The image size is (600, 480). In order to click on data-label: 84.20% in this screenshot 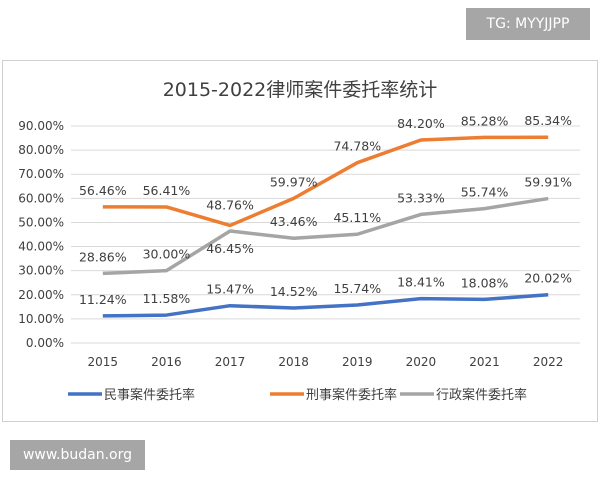, I will do `click(421, 123)`.